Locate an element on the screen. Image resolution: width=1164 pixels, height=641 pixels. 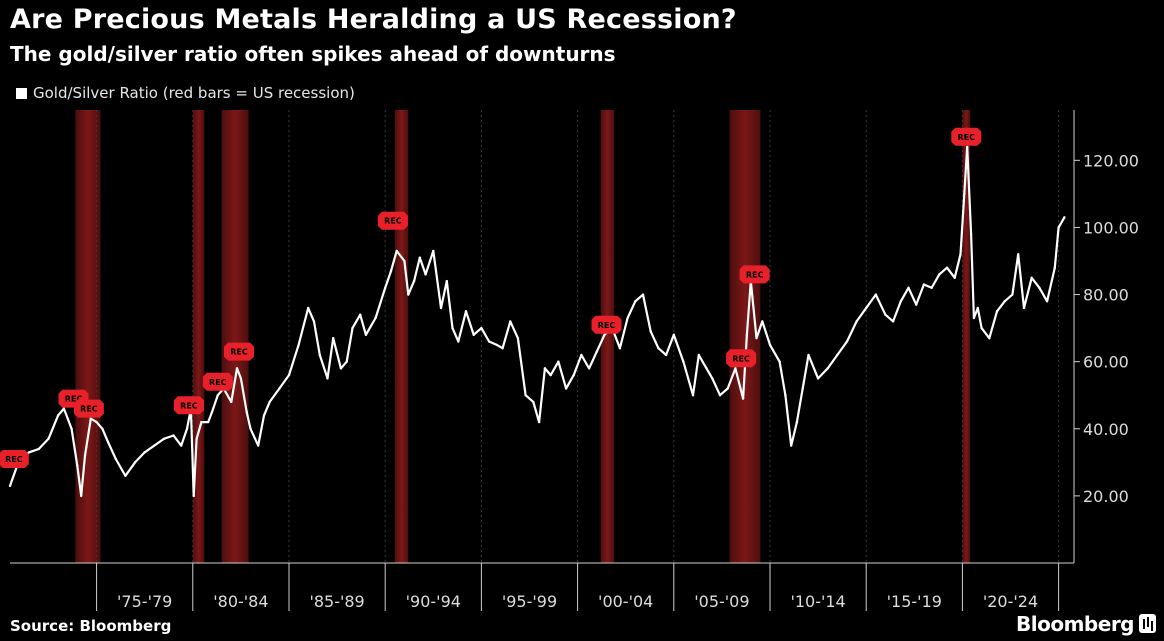
recession-marker-label-5: REC is located at coordinates (239, 352).